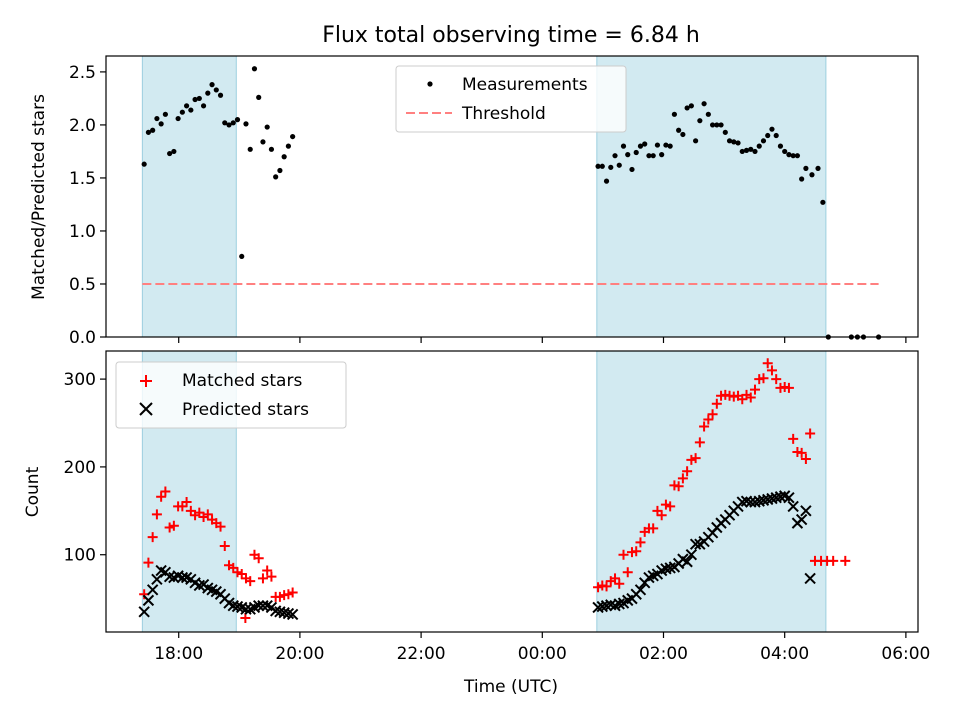 This screenshot has height=720, width=960. Describe the element at coordinates (784, 654) in the screenshot. I see `x-tick-label: 04:00` at that location.